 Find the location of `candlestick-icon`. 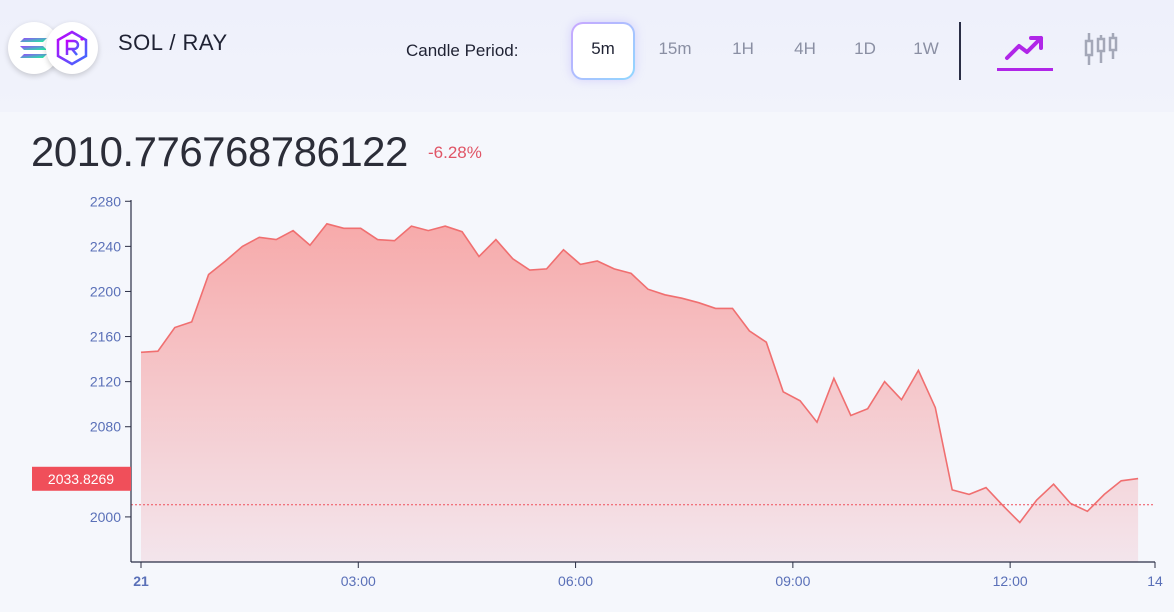

candlestick-icon is located at coordinates (1101, 49).